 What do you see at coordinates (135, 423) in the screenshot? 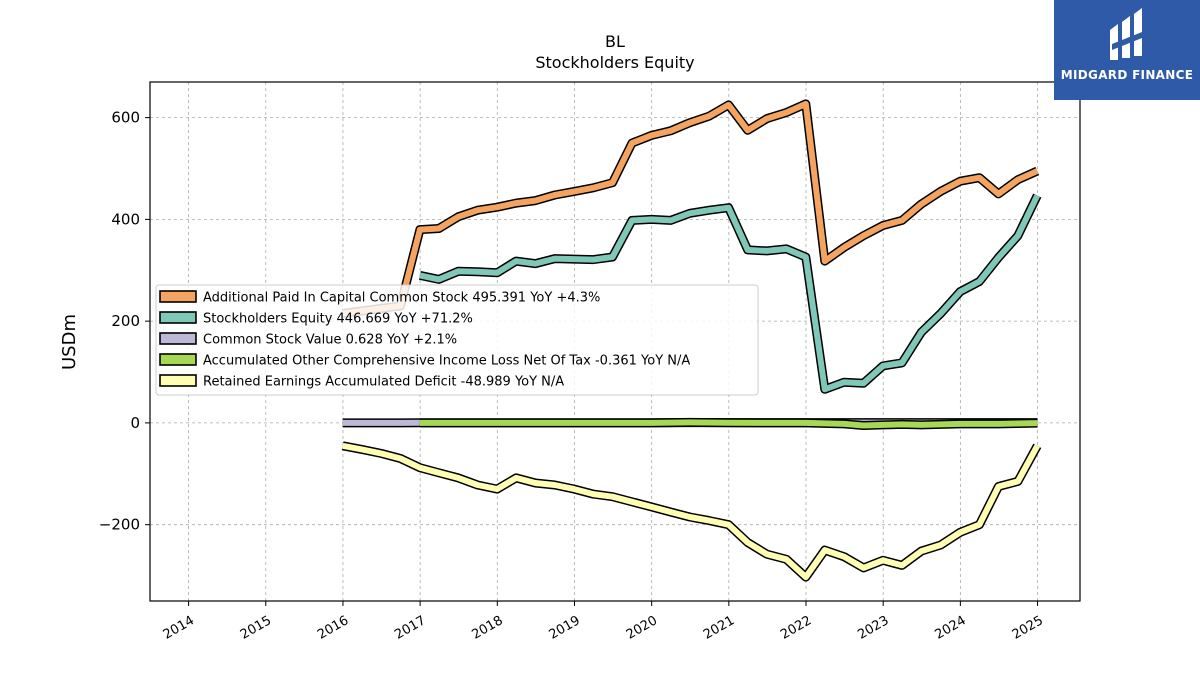
I see `y-tick-label: 0` at bounding box center [135, 423].